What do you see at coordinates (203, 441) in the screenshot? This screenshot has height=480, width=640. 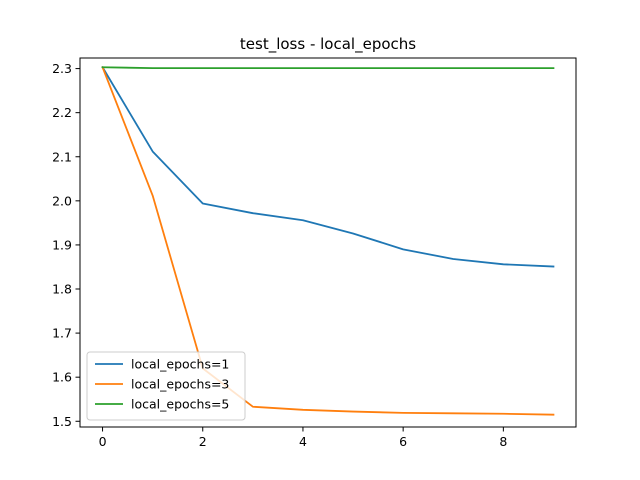 I see `x-tick-label: 2` at bounding box center [203, 441].